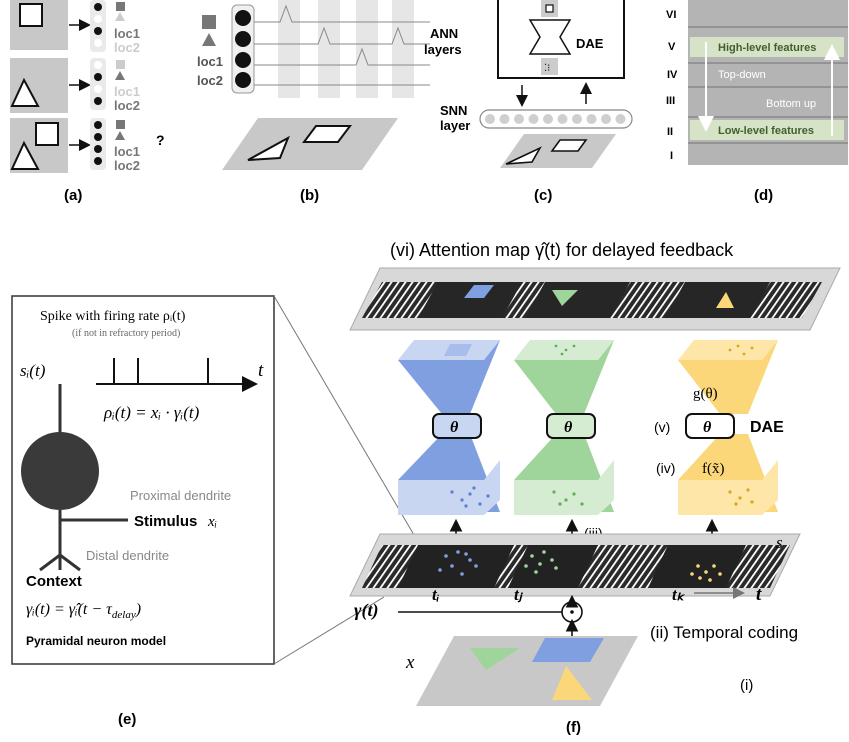 Image resolution: width=849 pixels, height=742 pixels. I want to click on dae-blue-pattern, so click(458, 350).